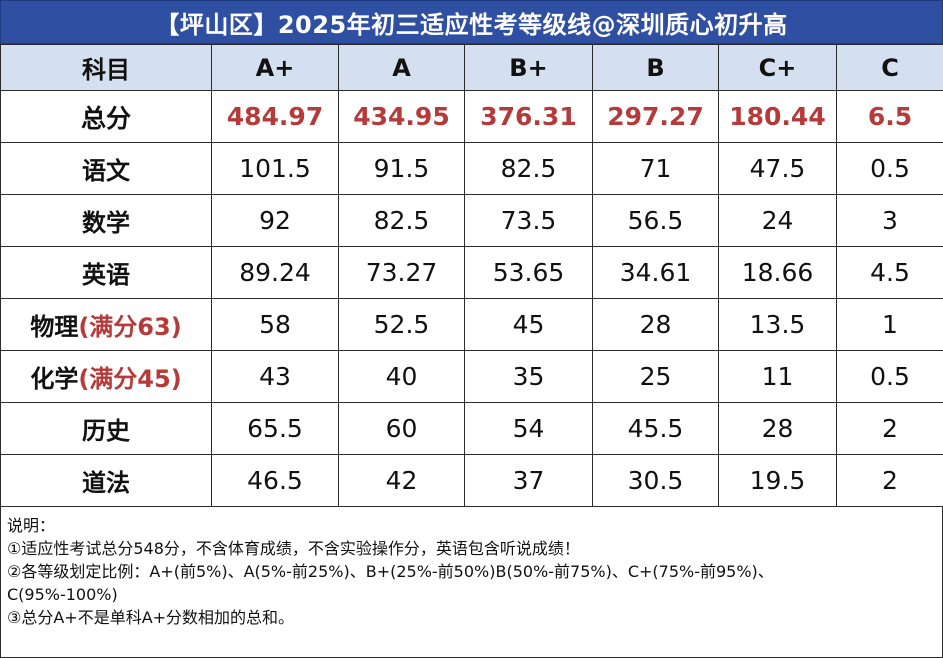  Describe the element at coordinates (401, 480) in the screenshot. I see `value-cell: 42` at that location.